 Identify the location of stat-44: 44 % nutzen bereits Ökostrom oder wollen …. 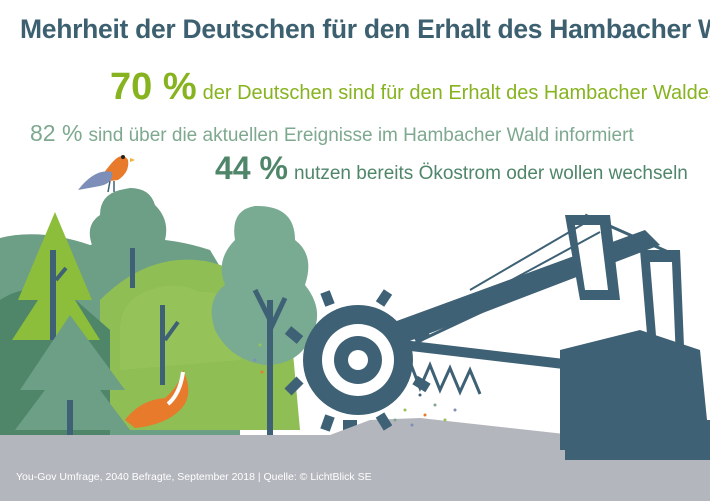
(451, 168).